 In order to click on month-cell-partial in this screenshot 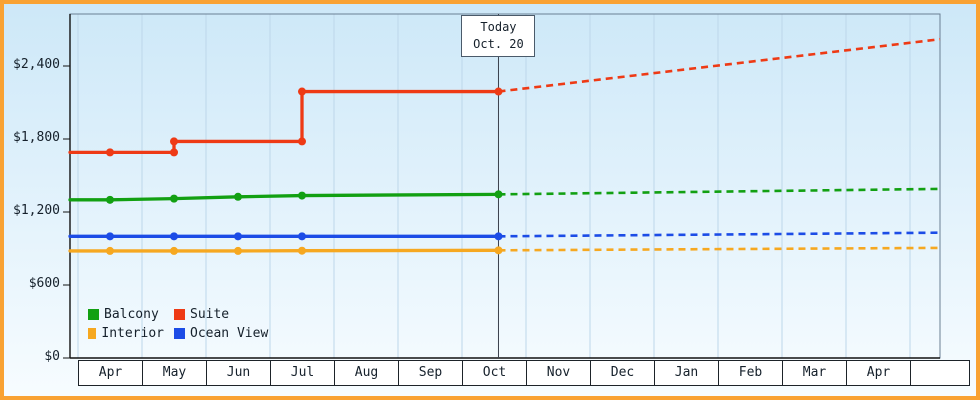, I will do `click(940, 373)`.